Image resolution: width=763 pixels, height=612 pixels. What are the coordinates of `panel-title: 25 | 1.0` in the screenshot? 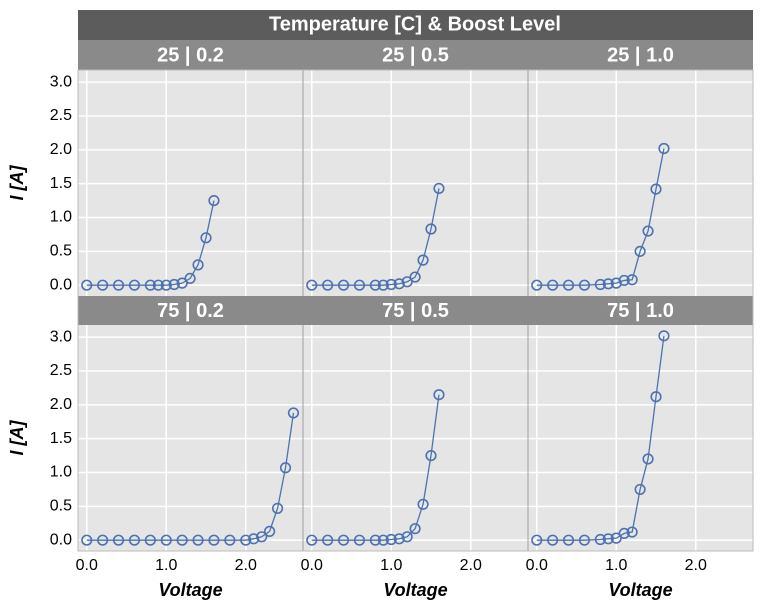 It's located at (640, 55).